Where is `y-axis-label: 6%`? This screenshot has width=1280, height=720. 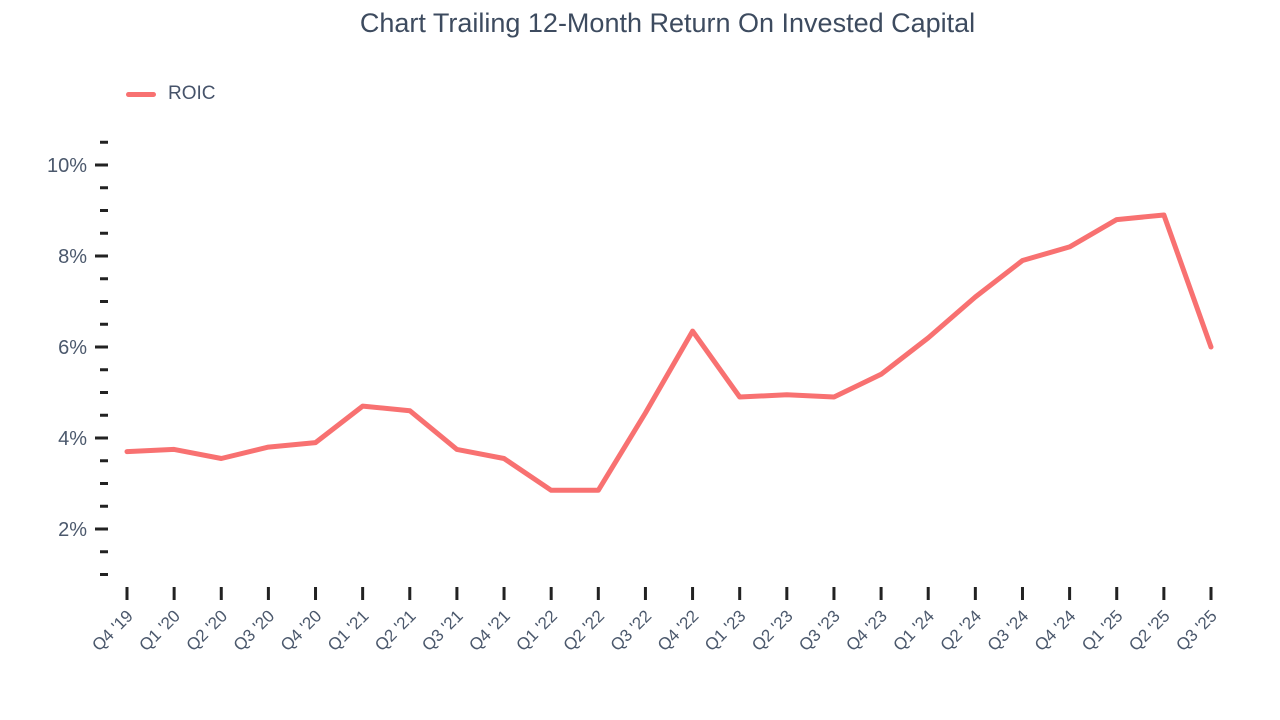
y-axis-label: 6% is located at coordinates (72, 348).